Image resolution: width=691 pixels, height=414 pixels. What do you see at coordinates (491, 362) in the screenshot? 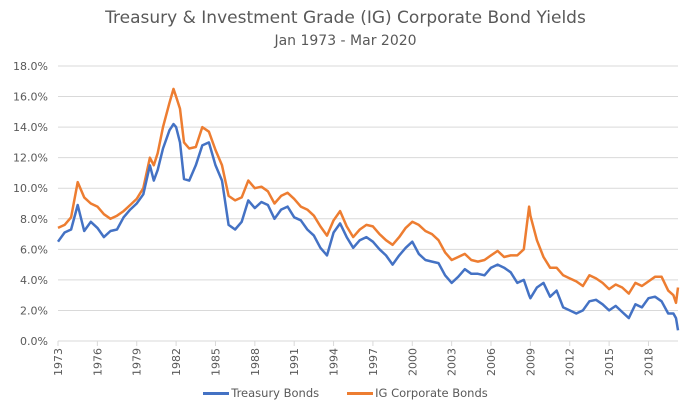
I see `x-tick-label: 2006` at bounding box center [491, 362].